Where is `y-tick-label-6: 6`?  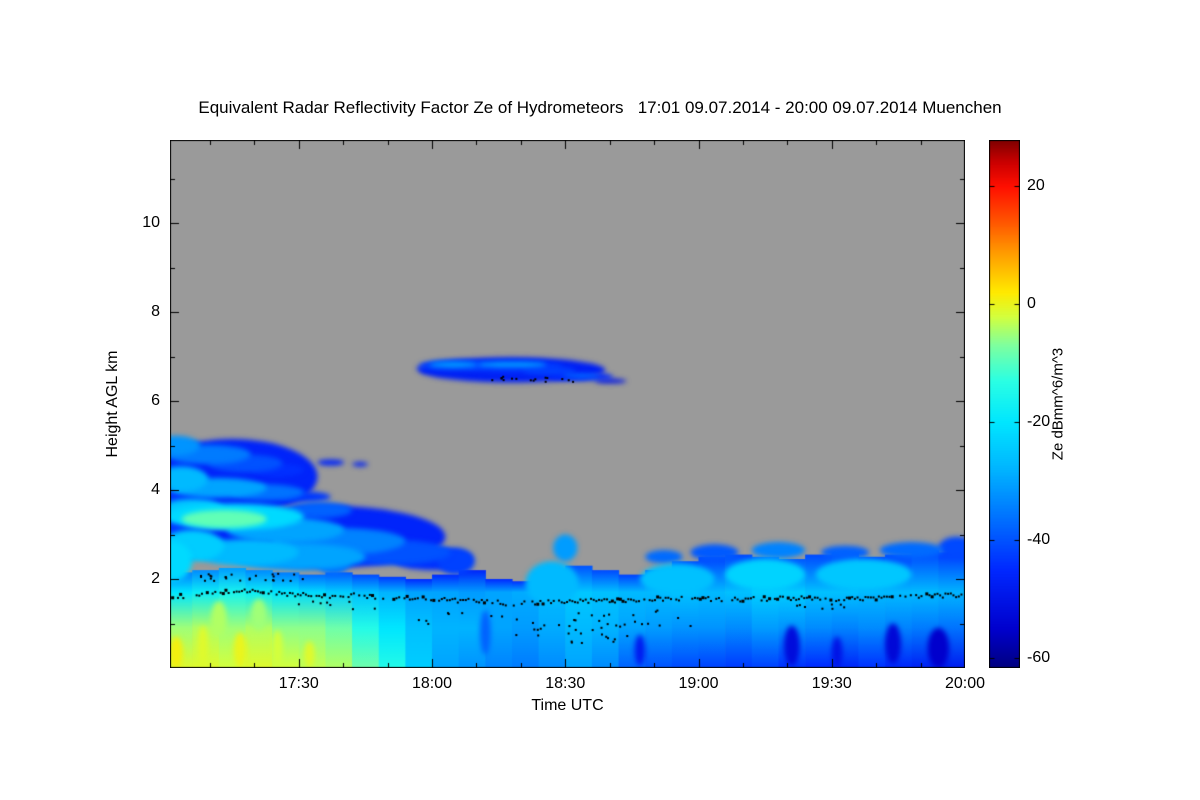 y-tick-label-6: 6 is located at coordinates (155, 401).